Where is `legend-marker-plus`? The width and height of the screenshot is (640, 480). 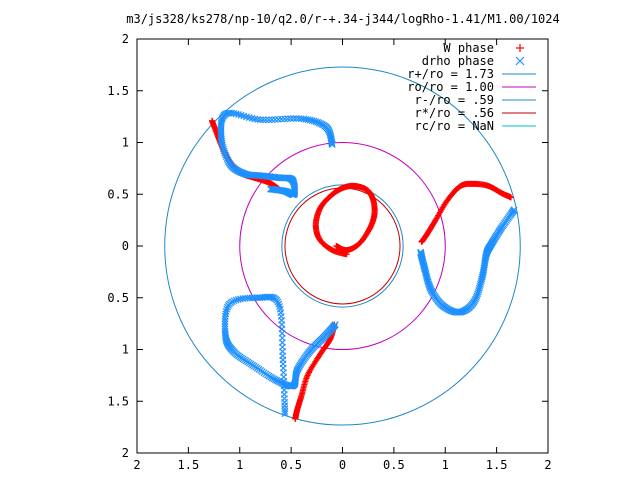
legend-marker-plus is located at coordinates (520, 48).